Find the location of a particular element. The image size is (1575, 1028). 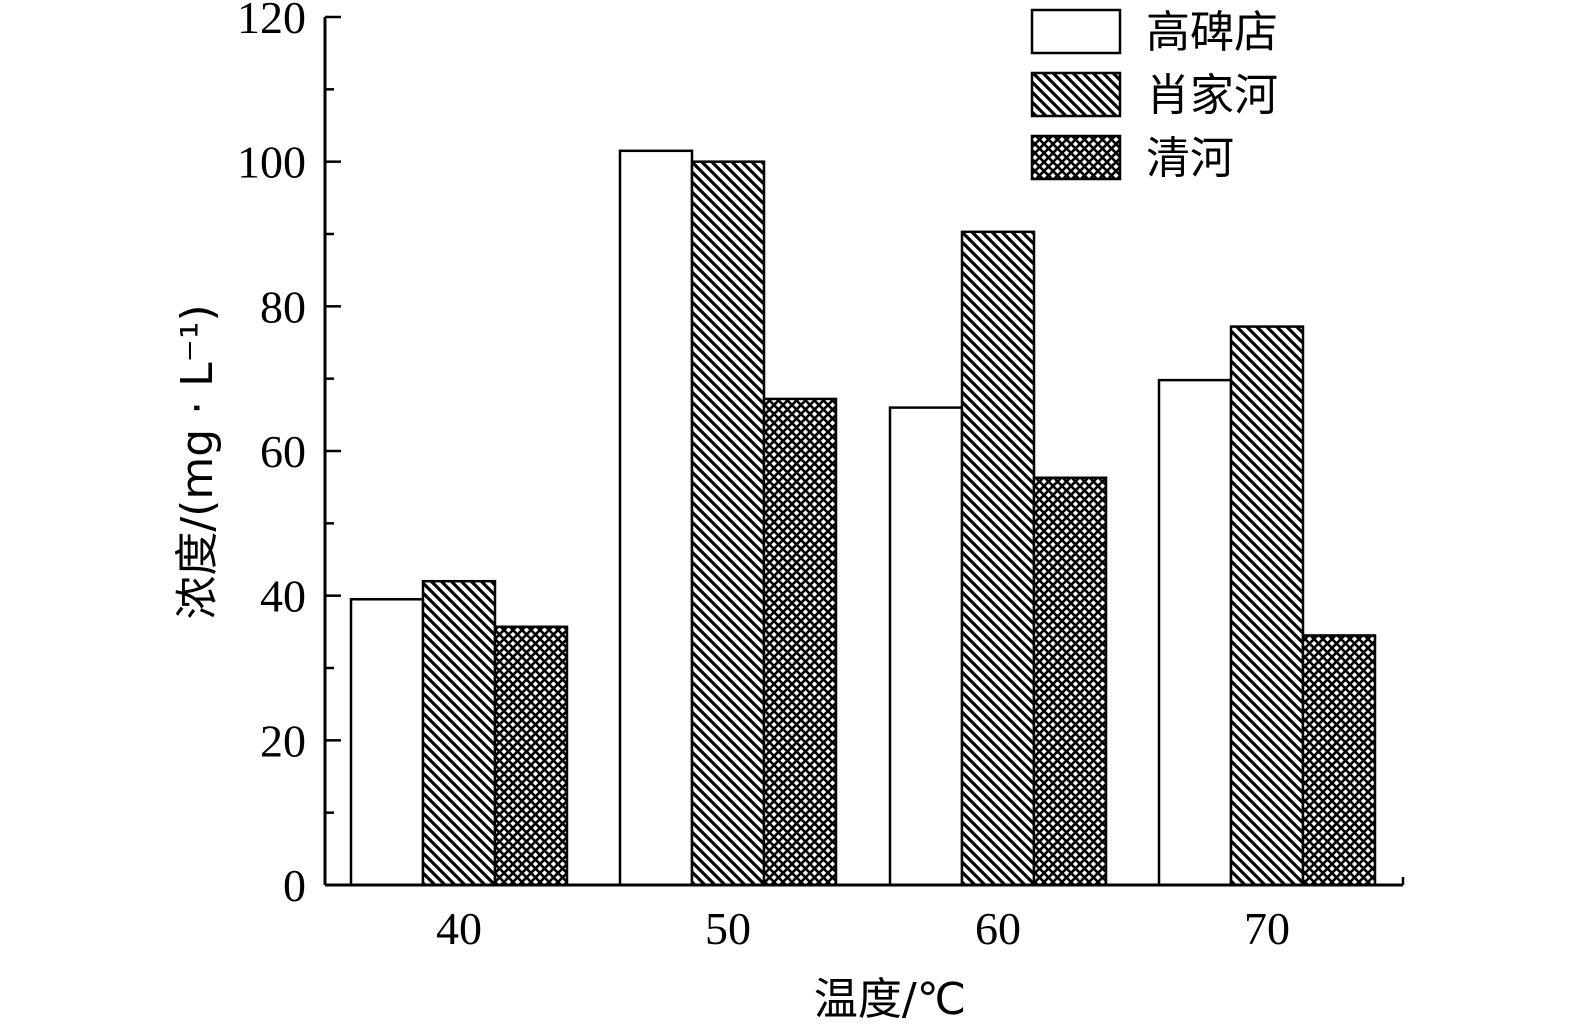

y-axis-title: 浓度/(mg · L⁻¹) is located at coordinates (197, 461).